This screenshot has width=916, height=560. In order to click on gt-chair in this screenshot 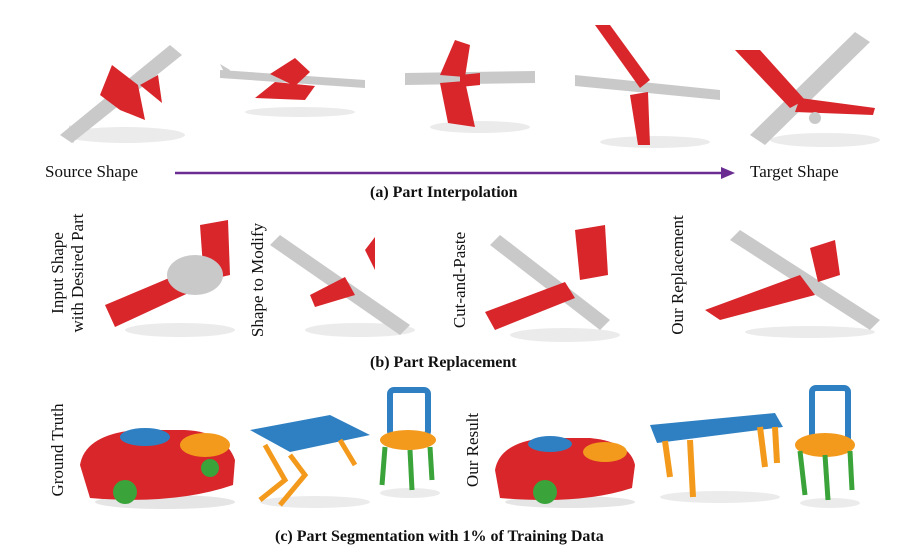, I will do `click(409, 442)`.